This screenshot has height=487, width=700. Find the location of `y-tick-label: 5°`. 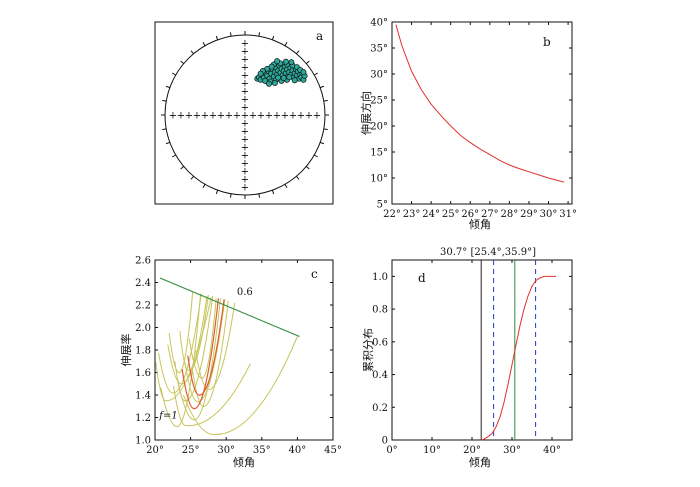

y-tick-label: 5° is located at coordinates (382, 205).